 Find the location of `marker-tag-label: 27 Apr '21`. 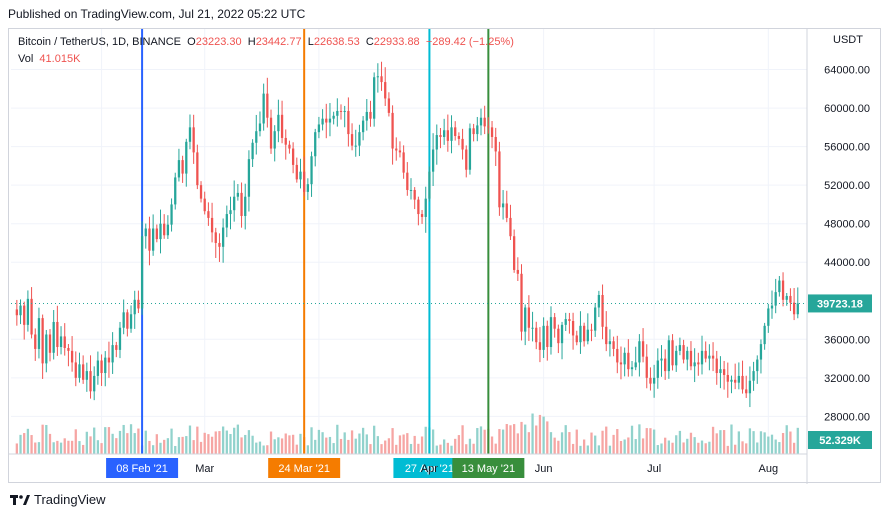

marker-tag-label: 27 Apr '21 is located at coordinates (429, 469).